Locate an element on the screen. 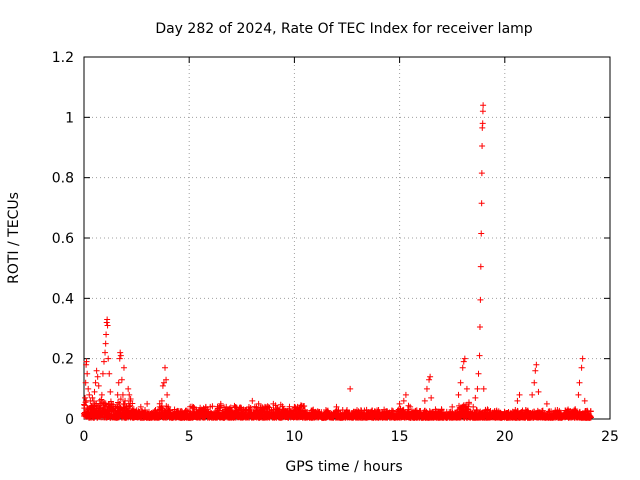 Image resolution: width=640 pixels, height=480 pixels. y-axis-label: ROTI / TECUs is located at coordinates (14, 238).